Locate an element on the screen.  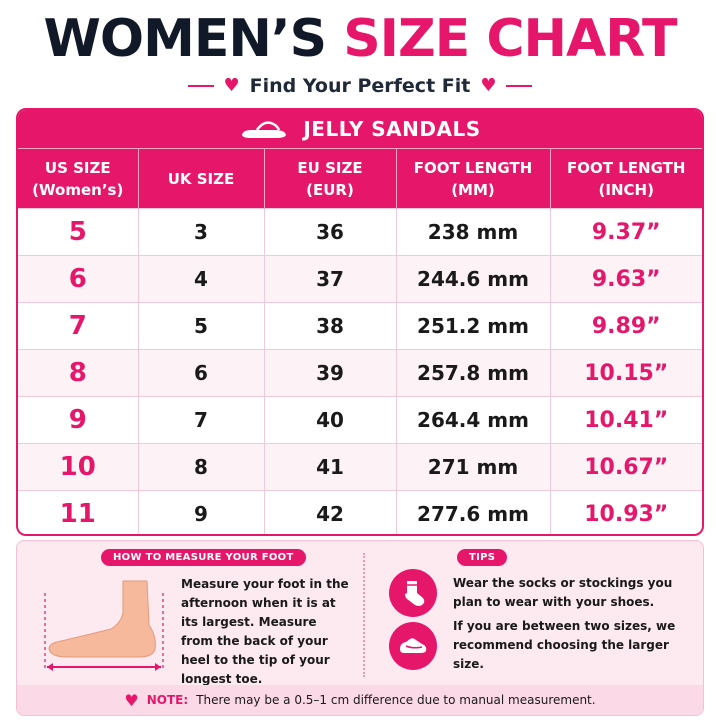
subtitle: Find Your Perfect Fit is located at coordinates (360, 86).